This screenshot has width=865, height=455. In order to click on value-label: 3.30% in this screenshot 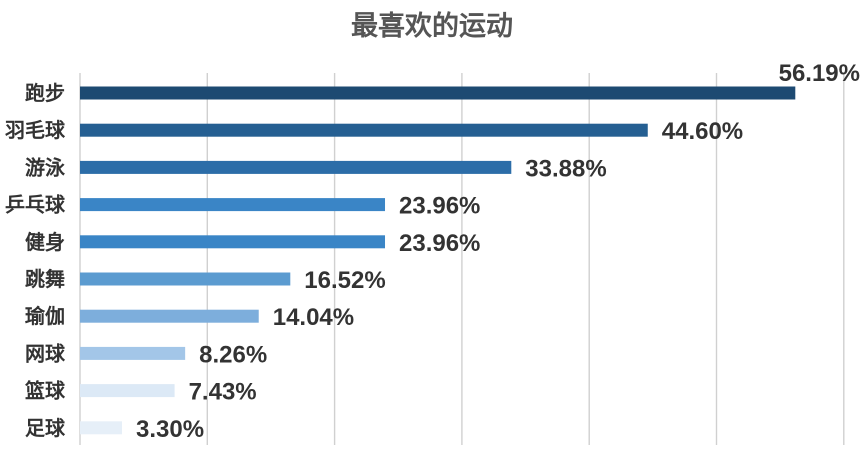, I will do `click(170, 429)`.